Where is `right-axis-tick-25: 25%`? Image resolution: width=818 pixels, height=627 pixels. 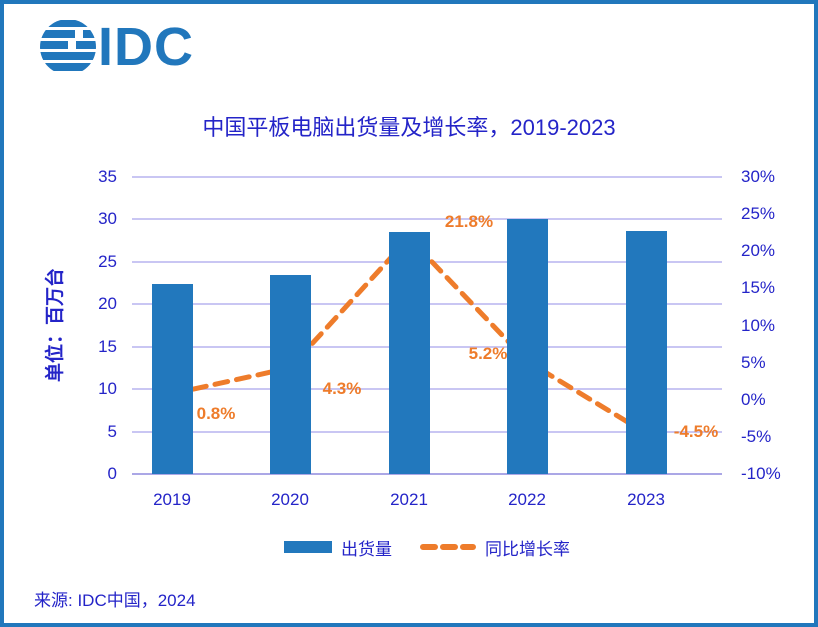
right-axis-tick-25: 25% is located at coordinates (758, 214).